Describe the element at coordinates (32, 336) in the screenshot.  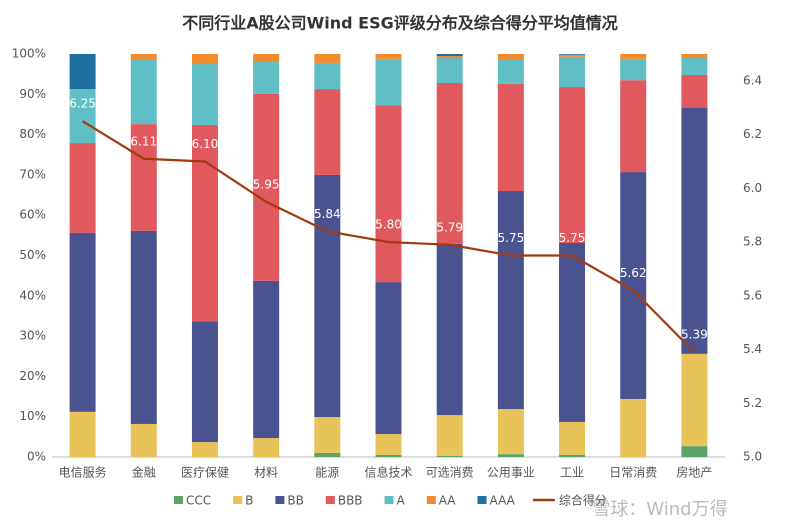
I see `y-tick-label: 30%` at that location.